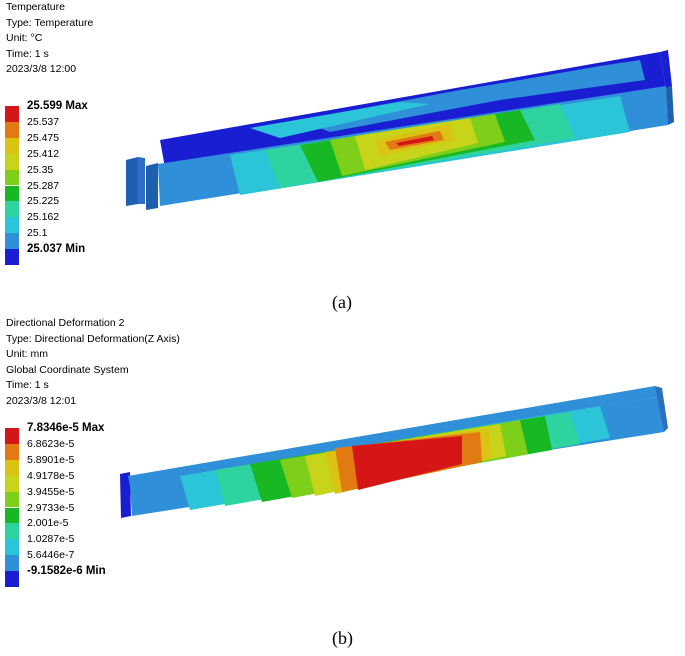 The image size is (685, 656). What do you see at coordinates (66, 428) in the screenshot?
I see `legend-label: 7.8346e-5 Max` at bounding box center [66, 428].